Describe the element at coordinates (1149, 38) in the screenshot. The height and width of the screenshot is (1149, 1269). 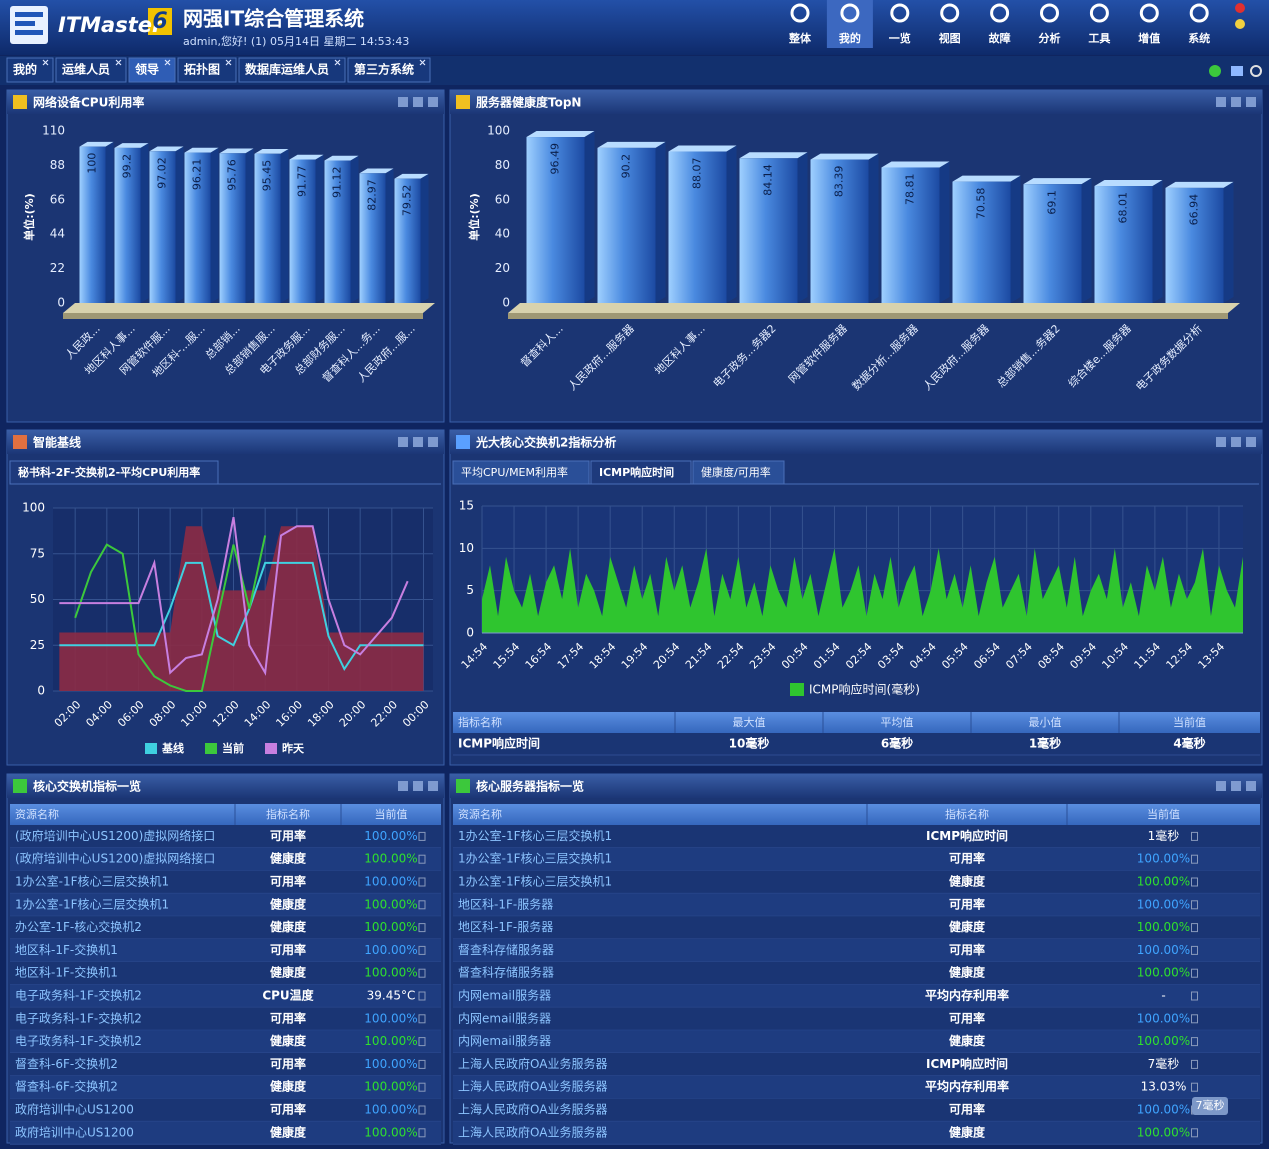
I see `nav-item: 增值` at that location.